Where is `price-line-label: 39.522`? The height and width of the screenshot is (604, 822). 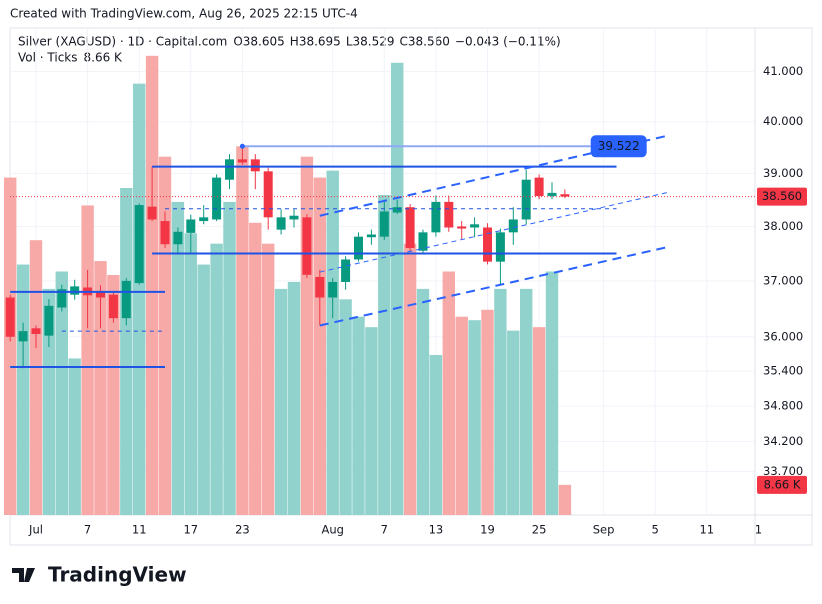
price-line-label: 39.522 is located at coordinates (619, 146).